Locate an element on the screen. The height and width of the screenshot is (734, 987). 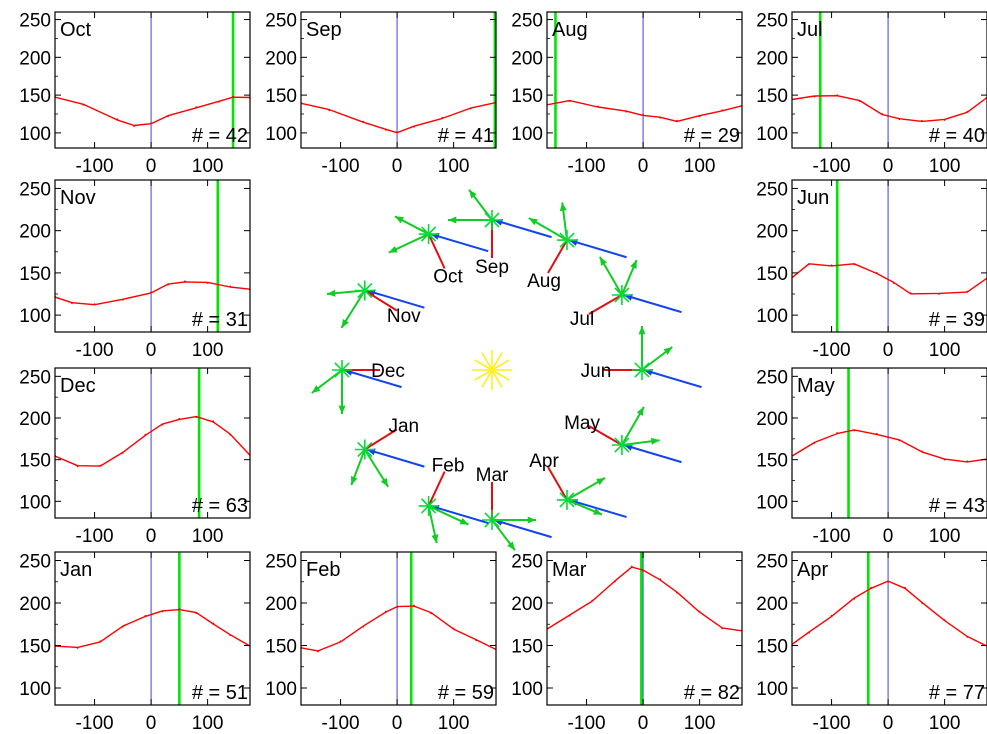
orbit-may: May is located at coordinates (623, 435).